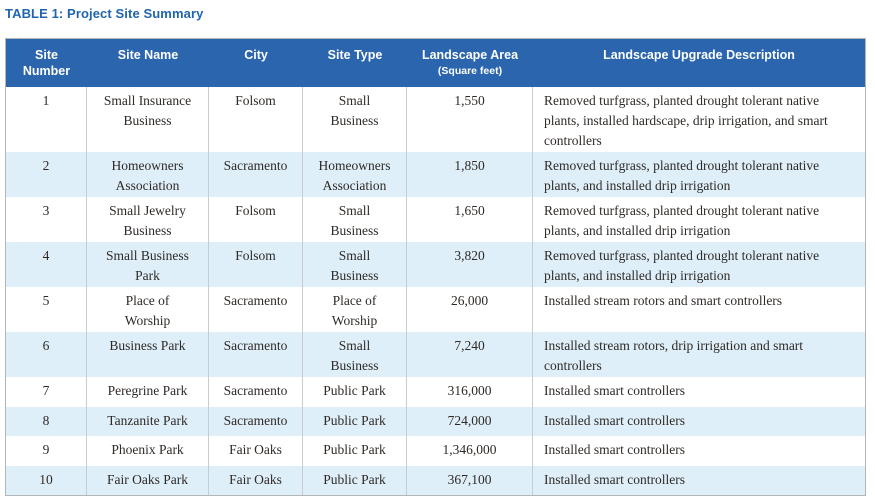 Image resolution: width=875 pixels, height=504 pixels. Describe the element at coordinates (470, 421) in the screenshot. I see `landscape-area-cell: 724,000` at that location.